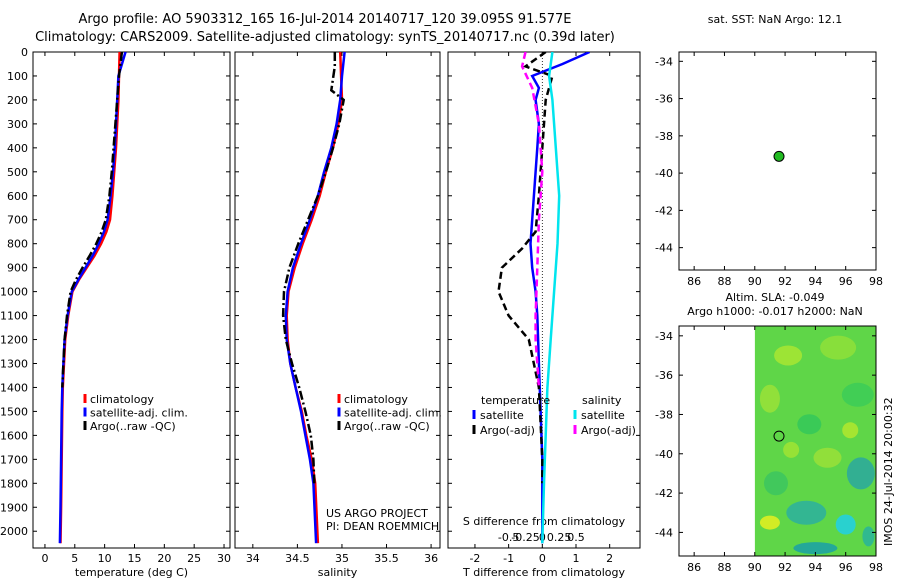 The image size is (900, 580). What do you see at coordinates (14, 340) in the screenshot?
I see `depth-tick-label: 1200` at bounding box center [14, 340].